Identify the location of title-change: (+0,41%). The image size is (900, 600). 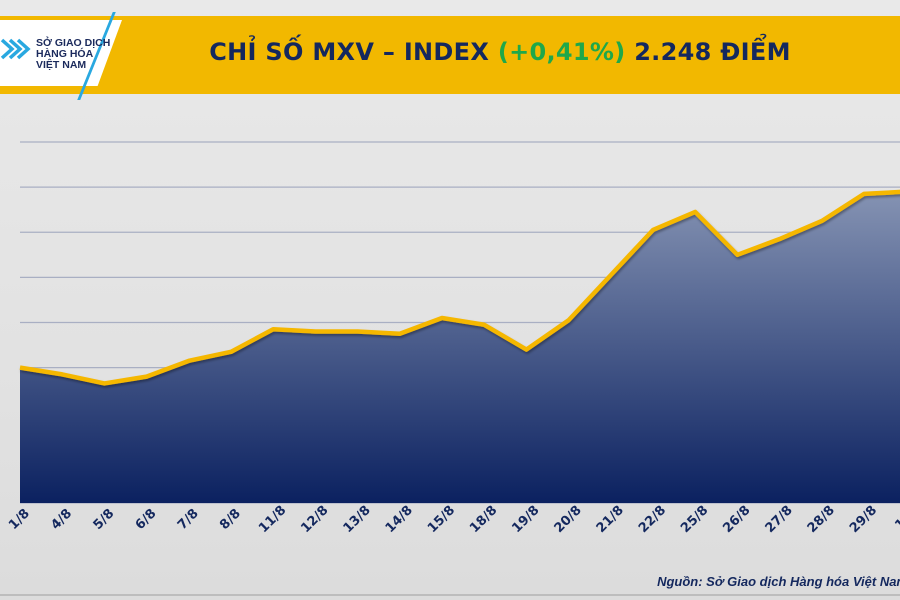
(561, 52).